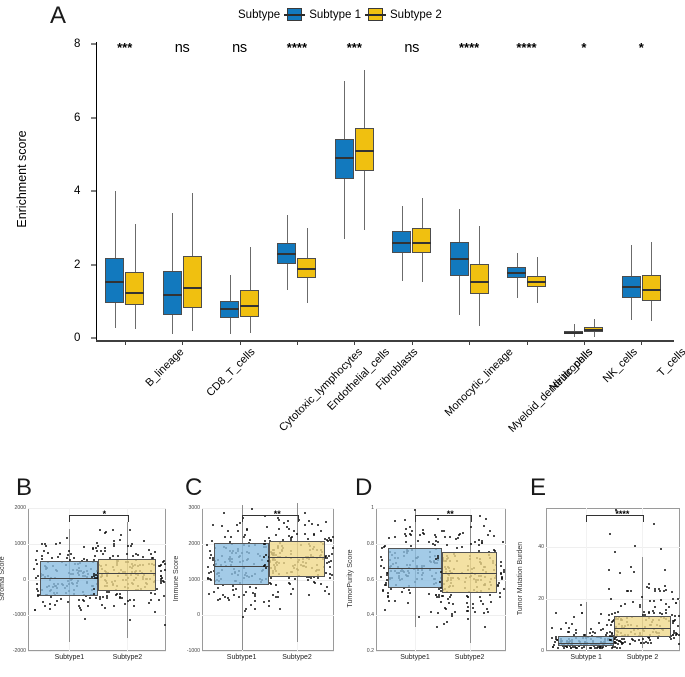  I want to click on panel-b-x-label-2: Subtype2, so click(127, 657).